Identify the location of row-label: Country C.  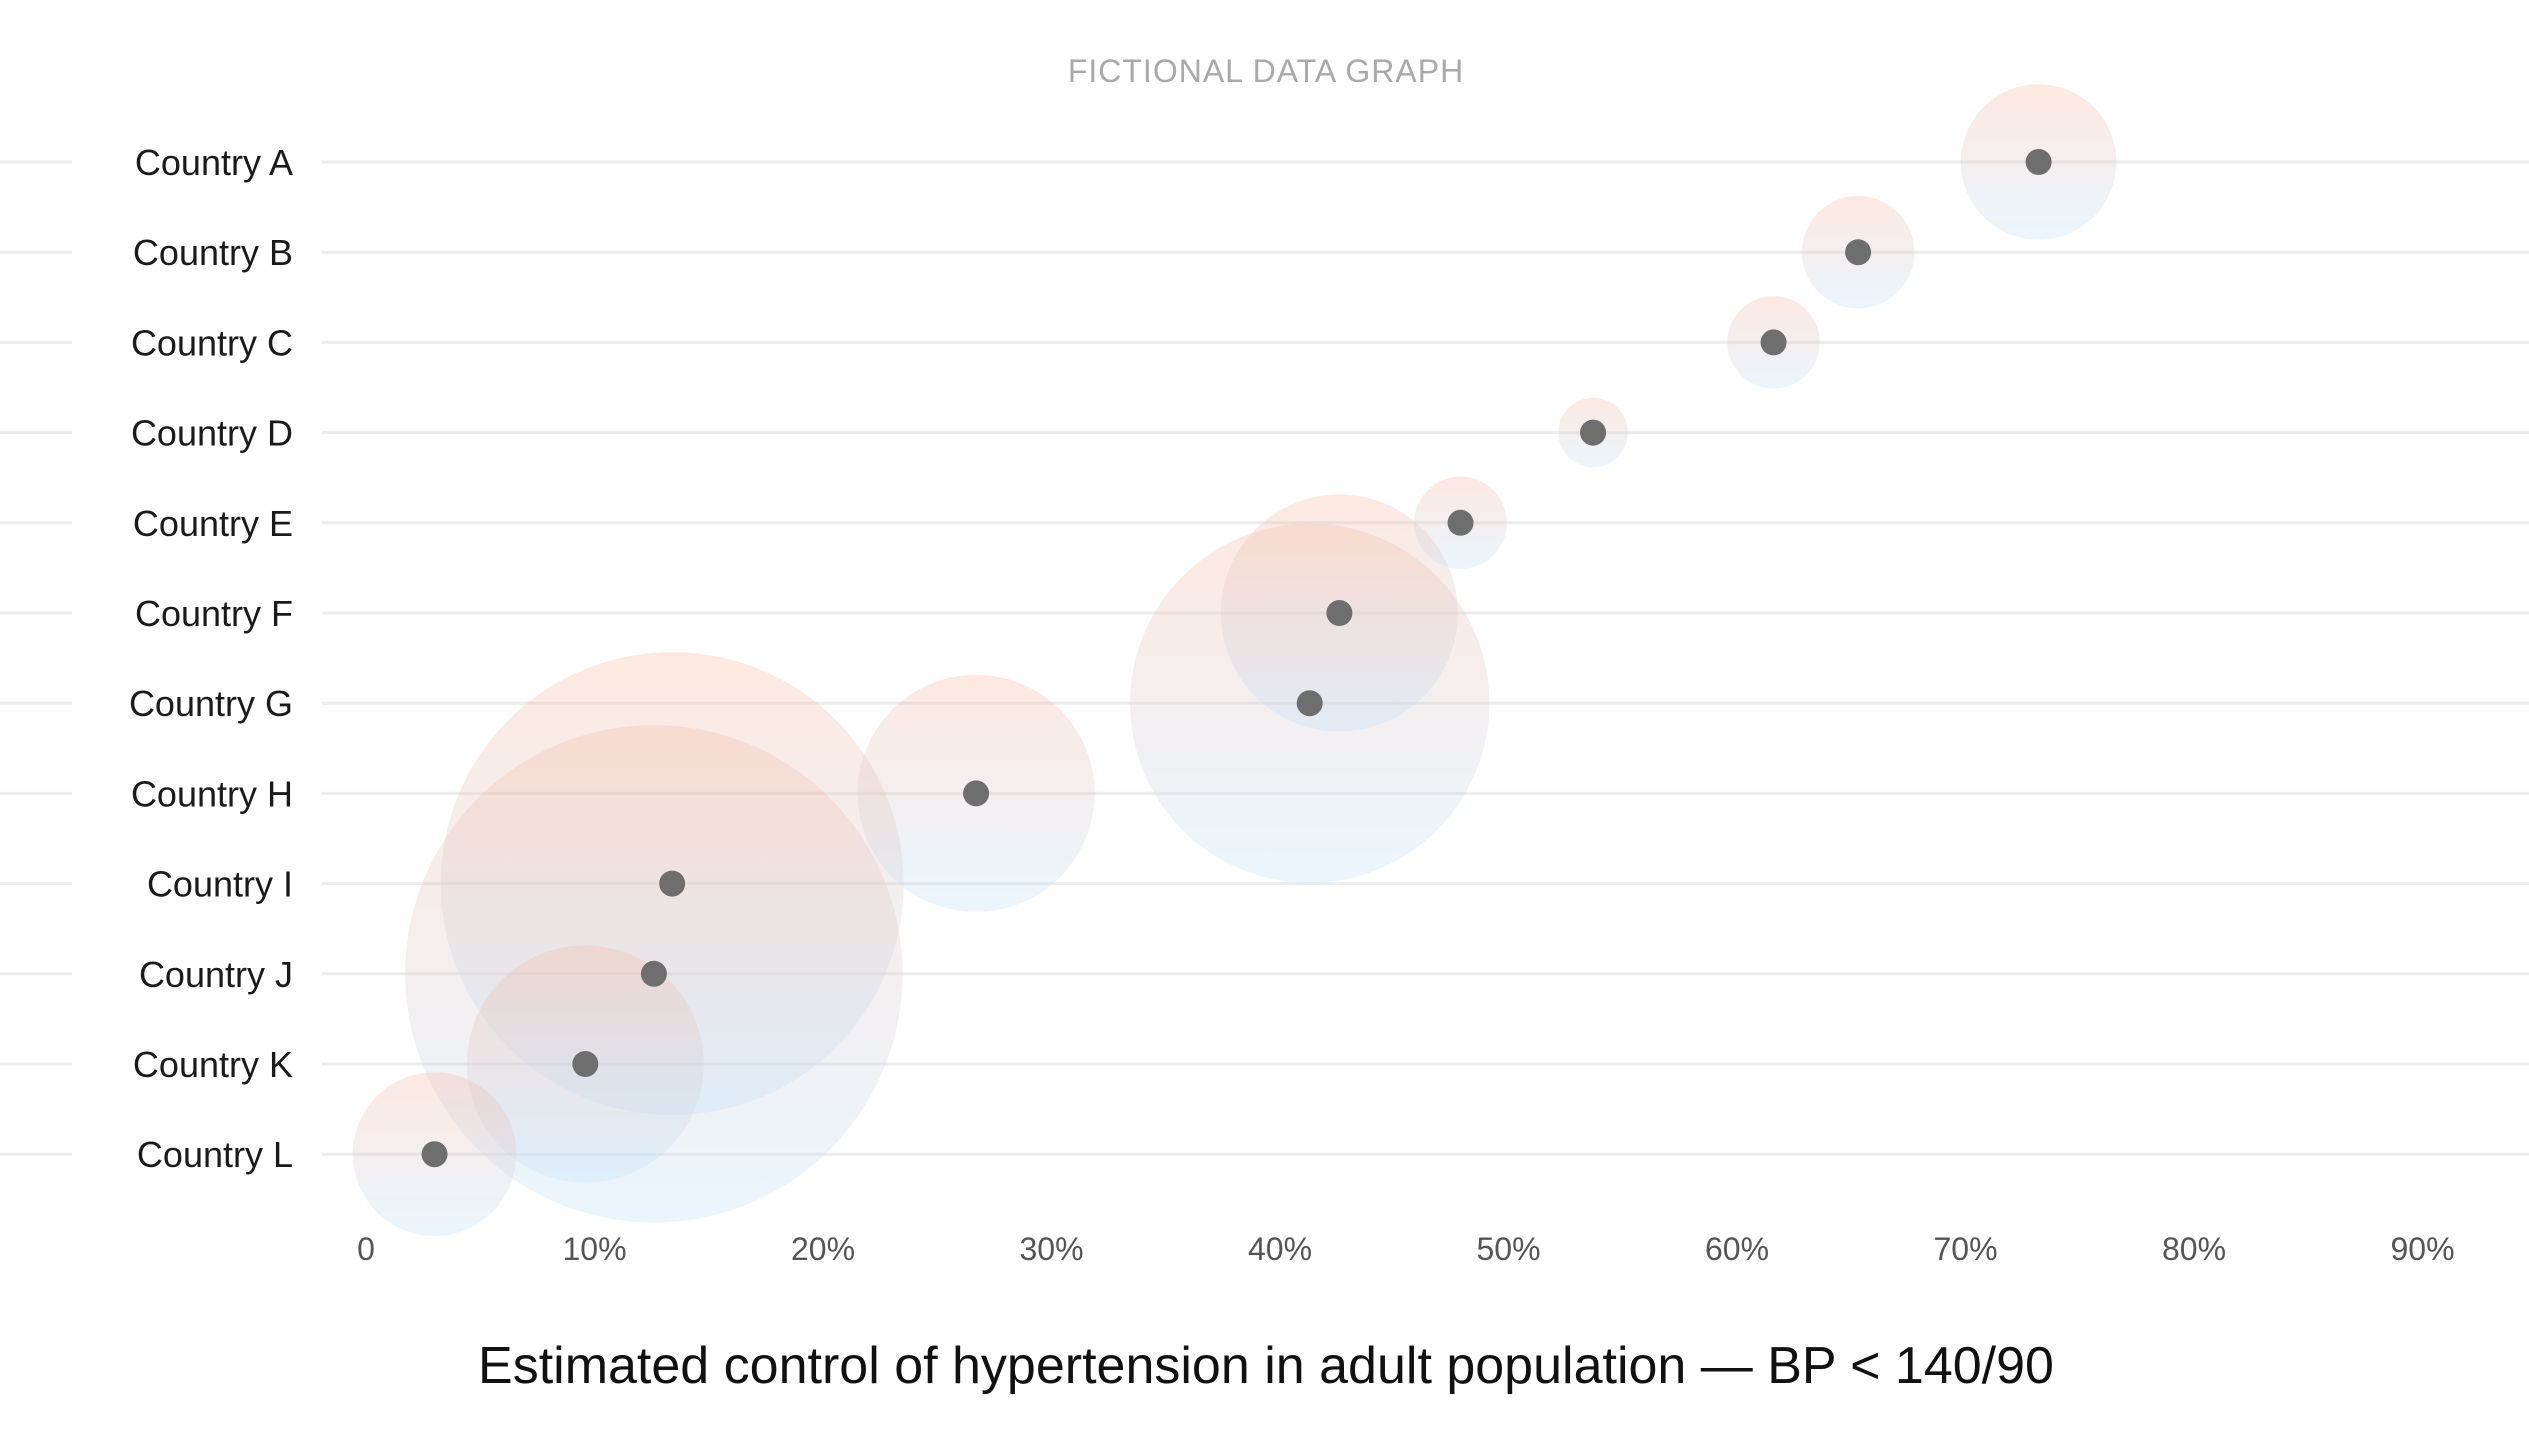
(212, 342).